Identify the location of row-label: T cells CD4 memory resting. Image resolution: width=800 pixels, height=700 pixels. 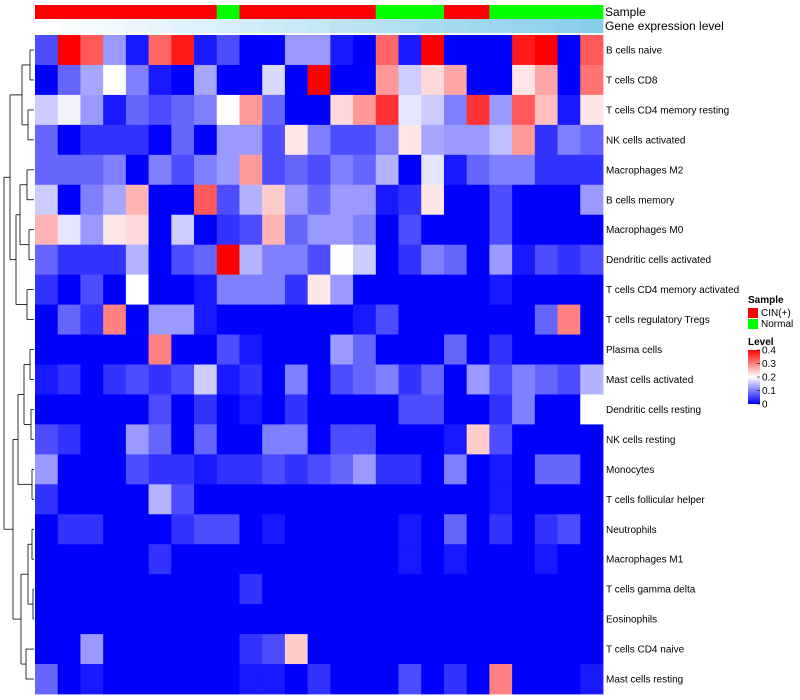
(667, 110).